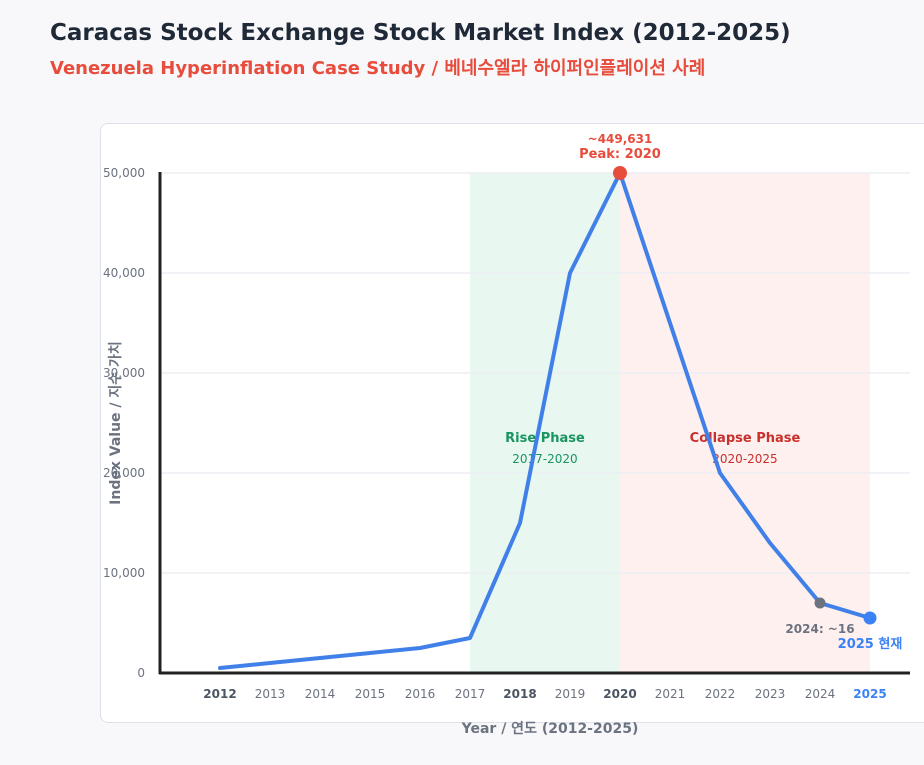 The height and width of the screenshot is (765, 924). I want to click on x-tick-label: 2023, so click(770, 694).